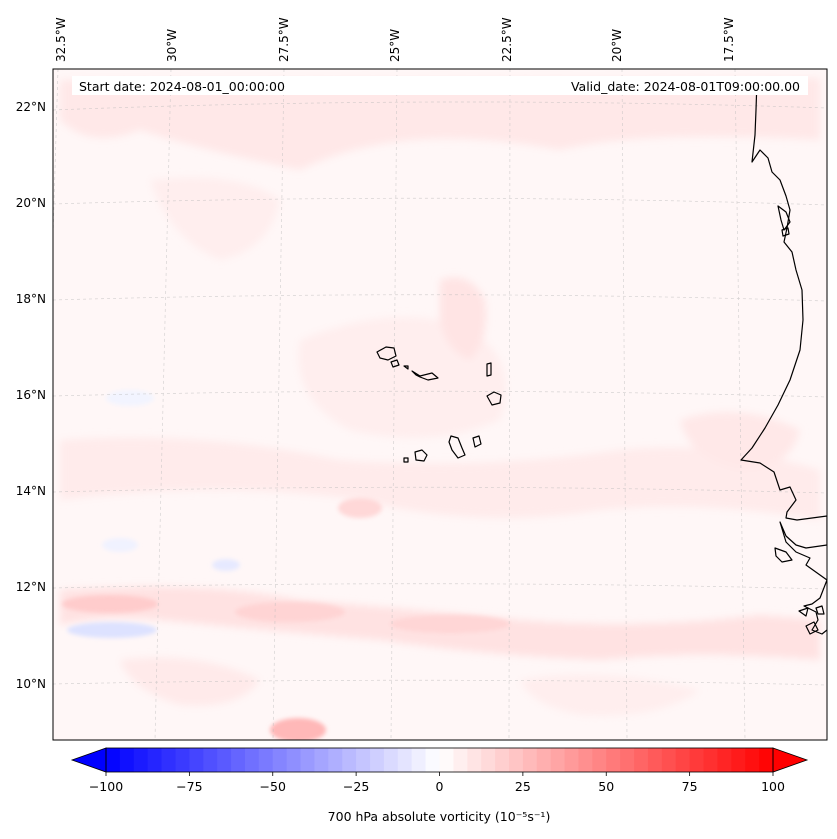  What do you see at coordinates (61, 39) in the screenshot?
I see `lon-label-32-5w: 32.5°W` at bounding box center [61, 39].